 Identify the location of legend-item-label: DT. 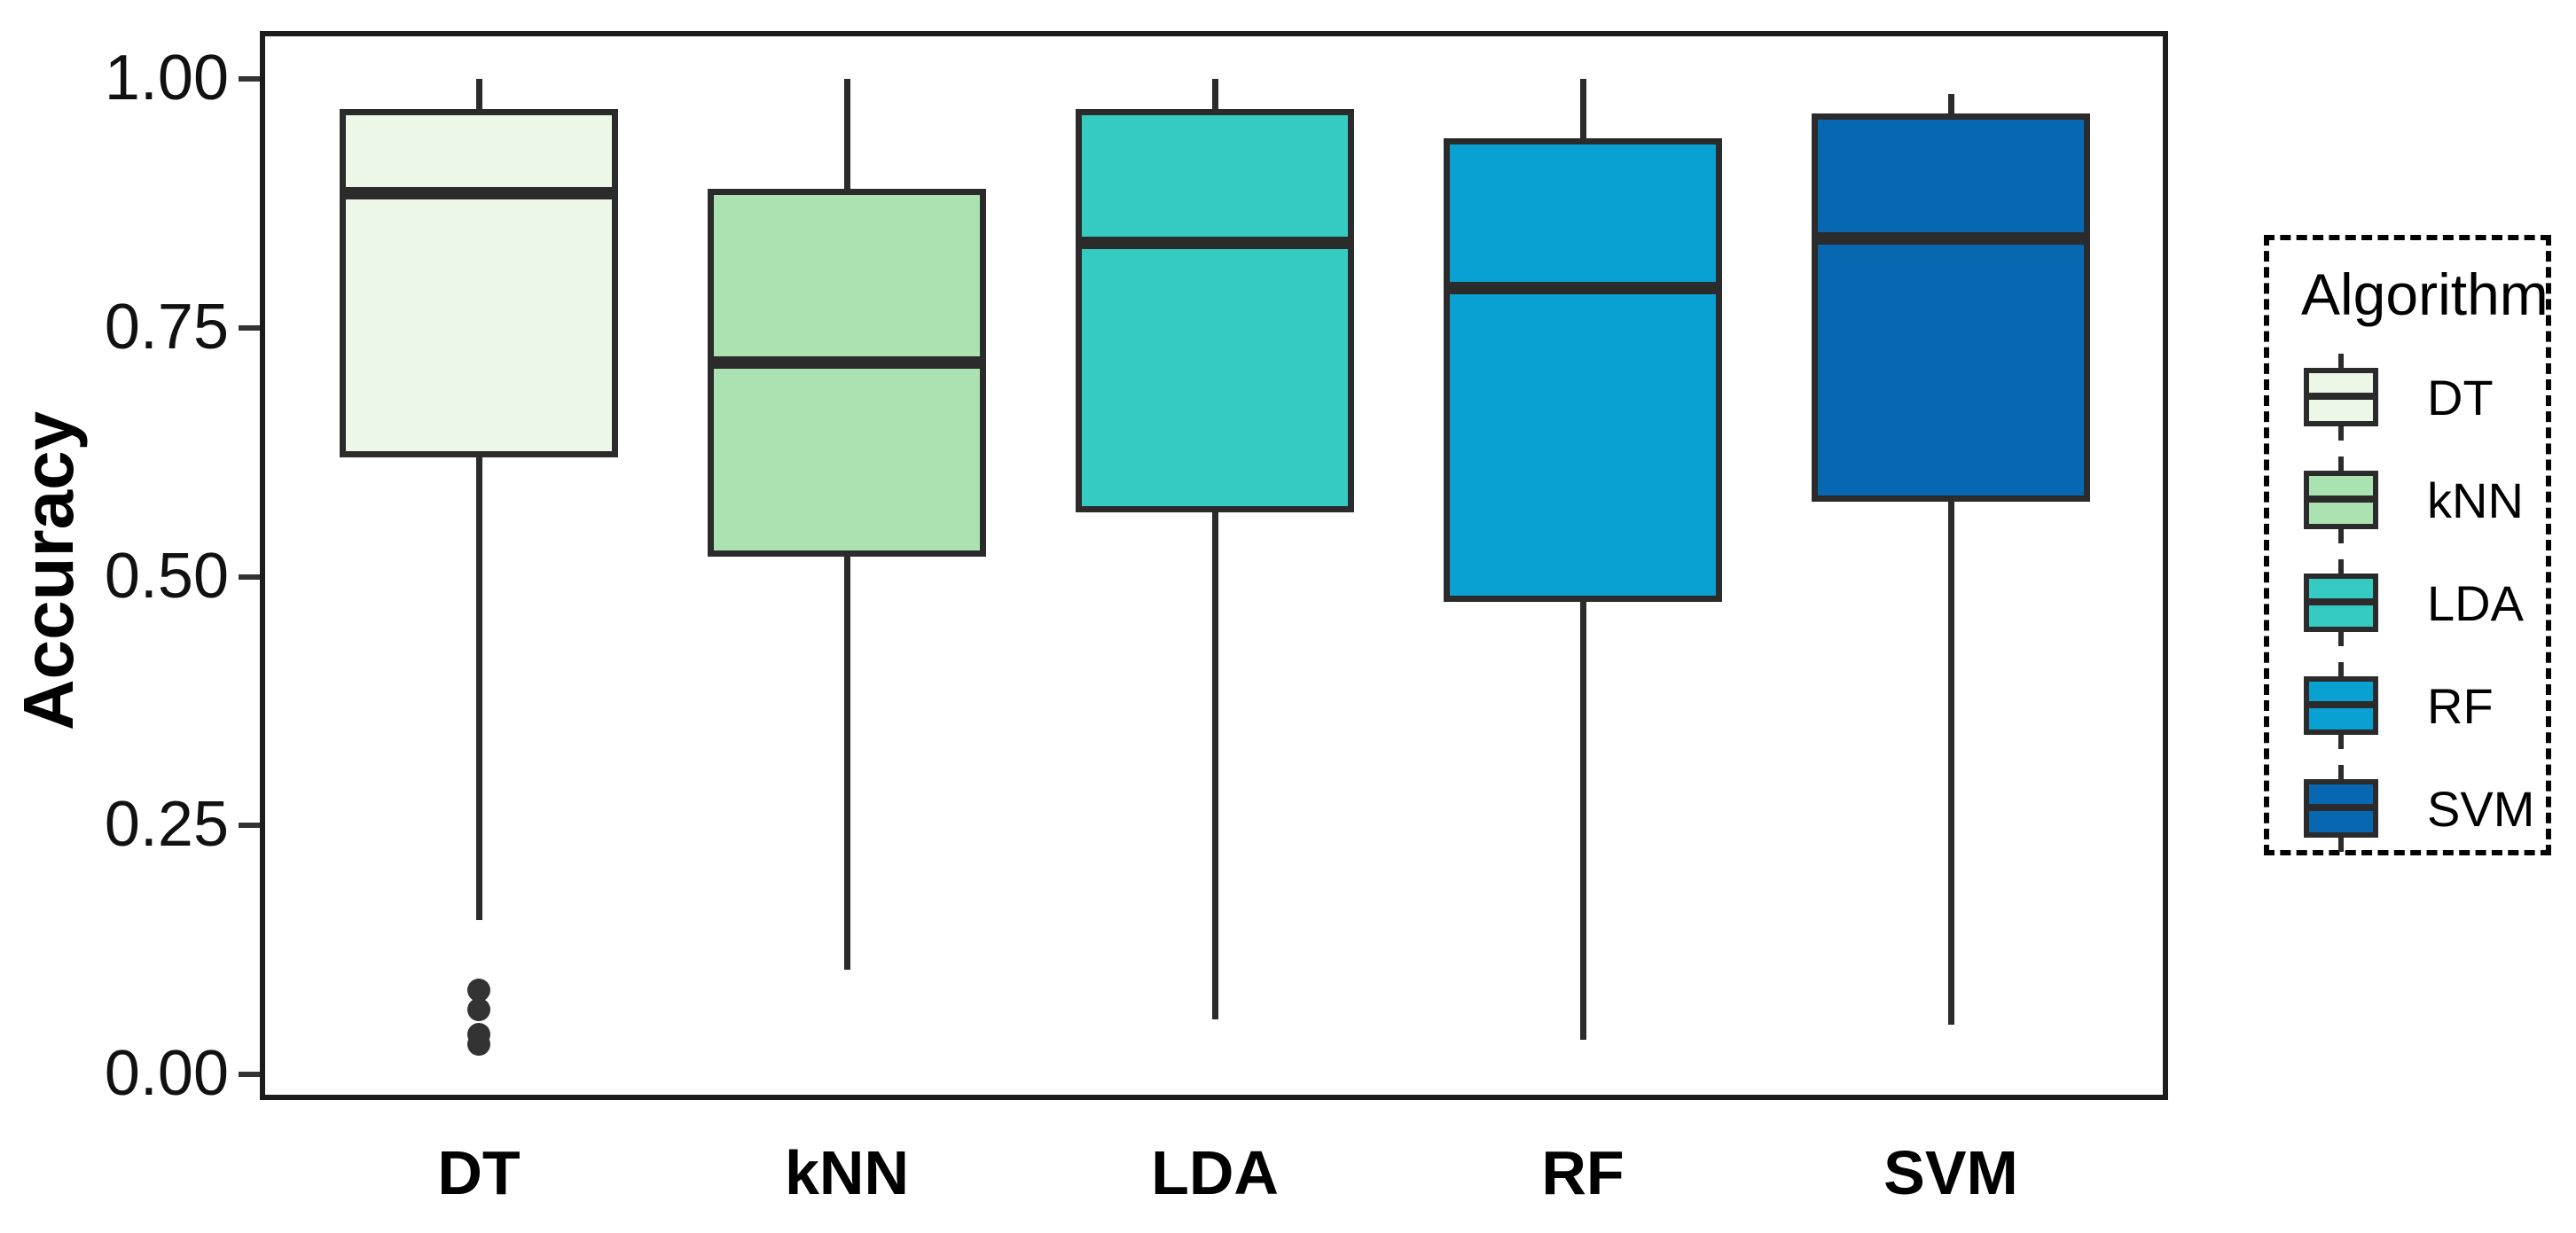
(2460, 397).